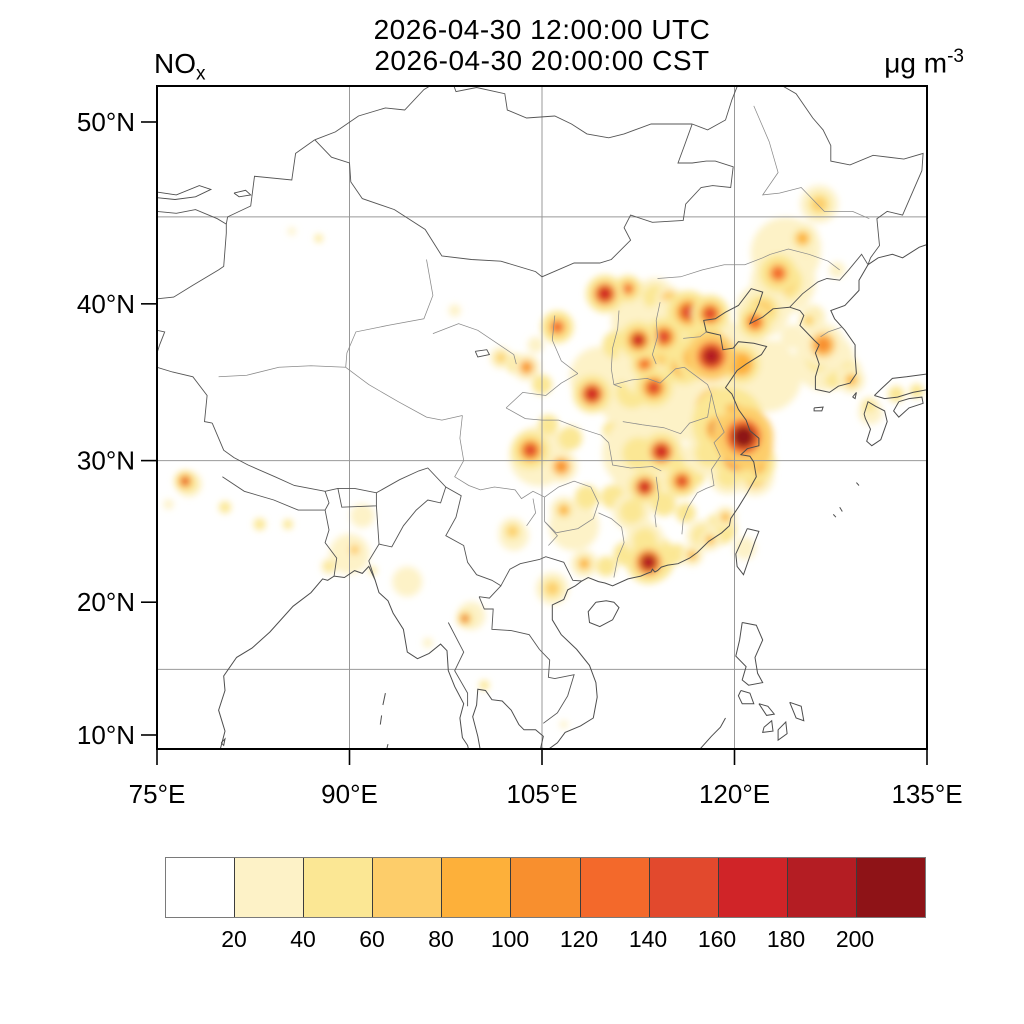  I want to click on lat-tick-label: 20°N, so click(106, 602).